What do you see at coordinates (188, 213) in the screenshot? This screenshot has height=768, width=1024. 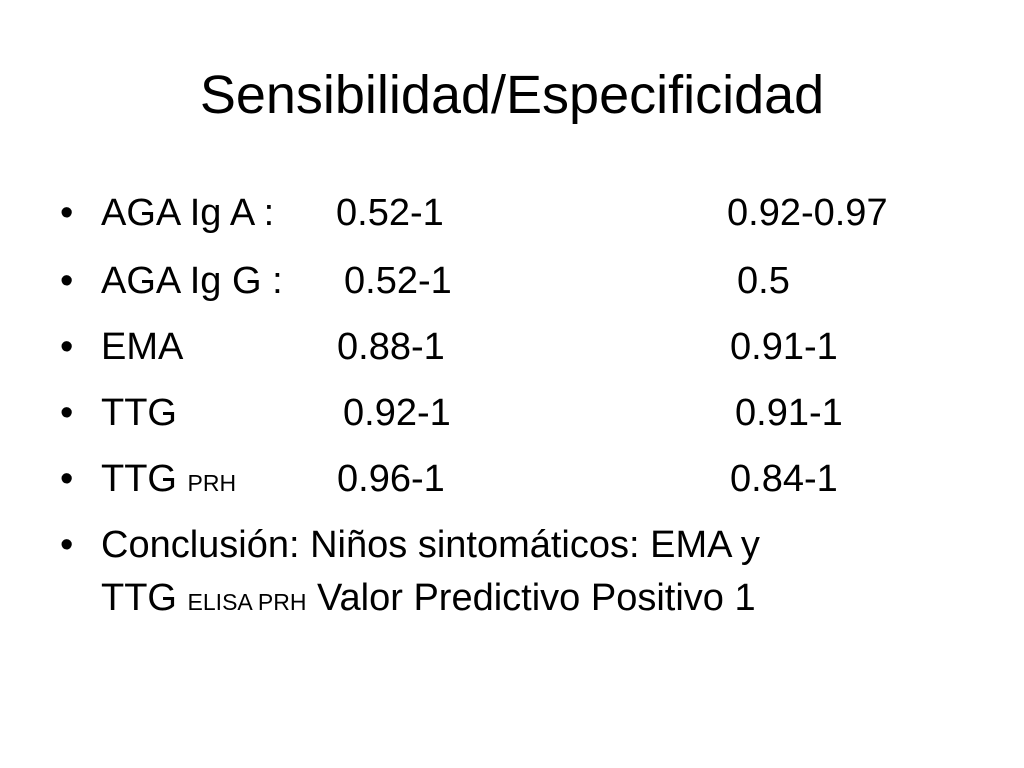 I see `test-label: AGA Ig A :` at bounding box center [188, 213].